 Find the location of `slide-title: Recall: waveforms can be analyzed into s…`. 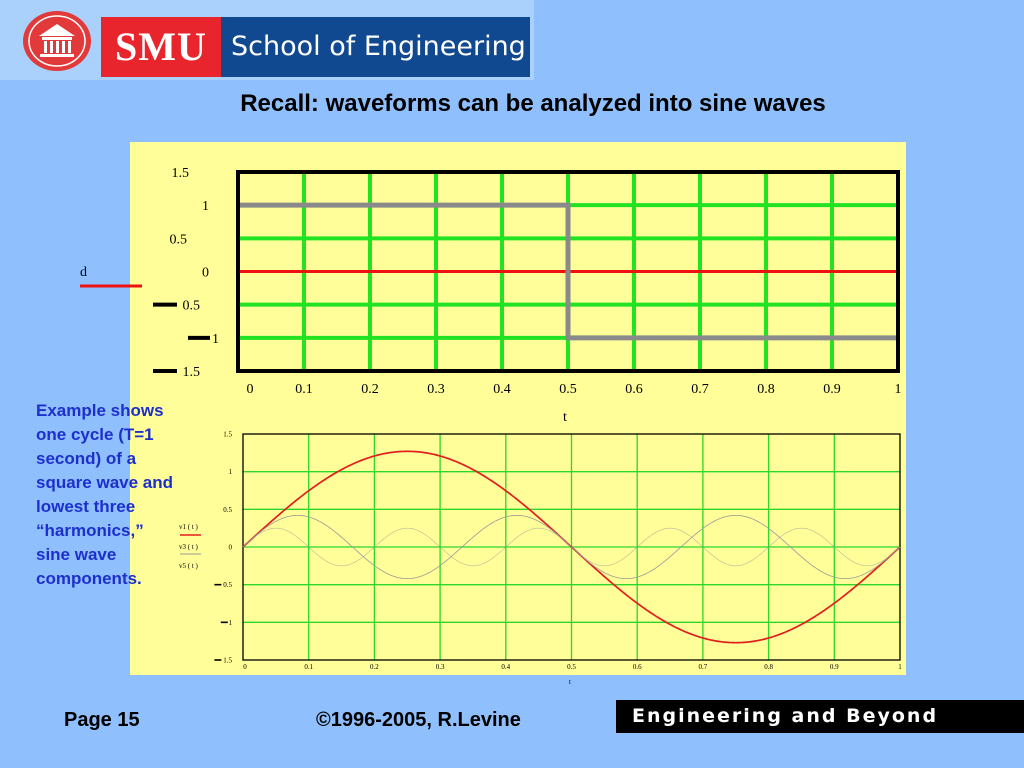

slide-title: Recall: waveforms can be analyzed into s… is located at coordinates (533, 103).